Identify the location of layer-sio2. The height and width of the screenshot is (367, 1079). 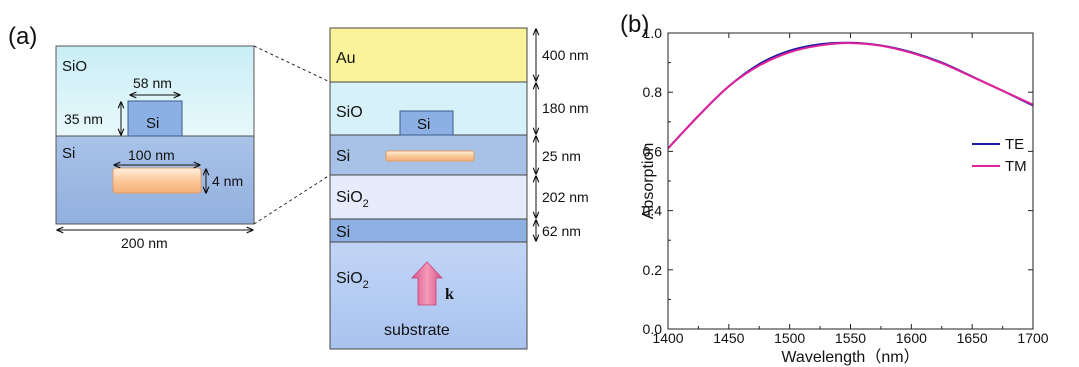
(428, 197).